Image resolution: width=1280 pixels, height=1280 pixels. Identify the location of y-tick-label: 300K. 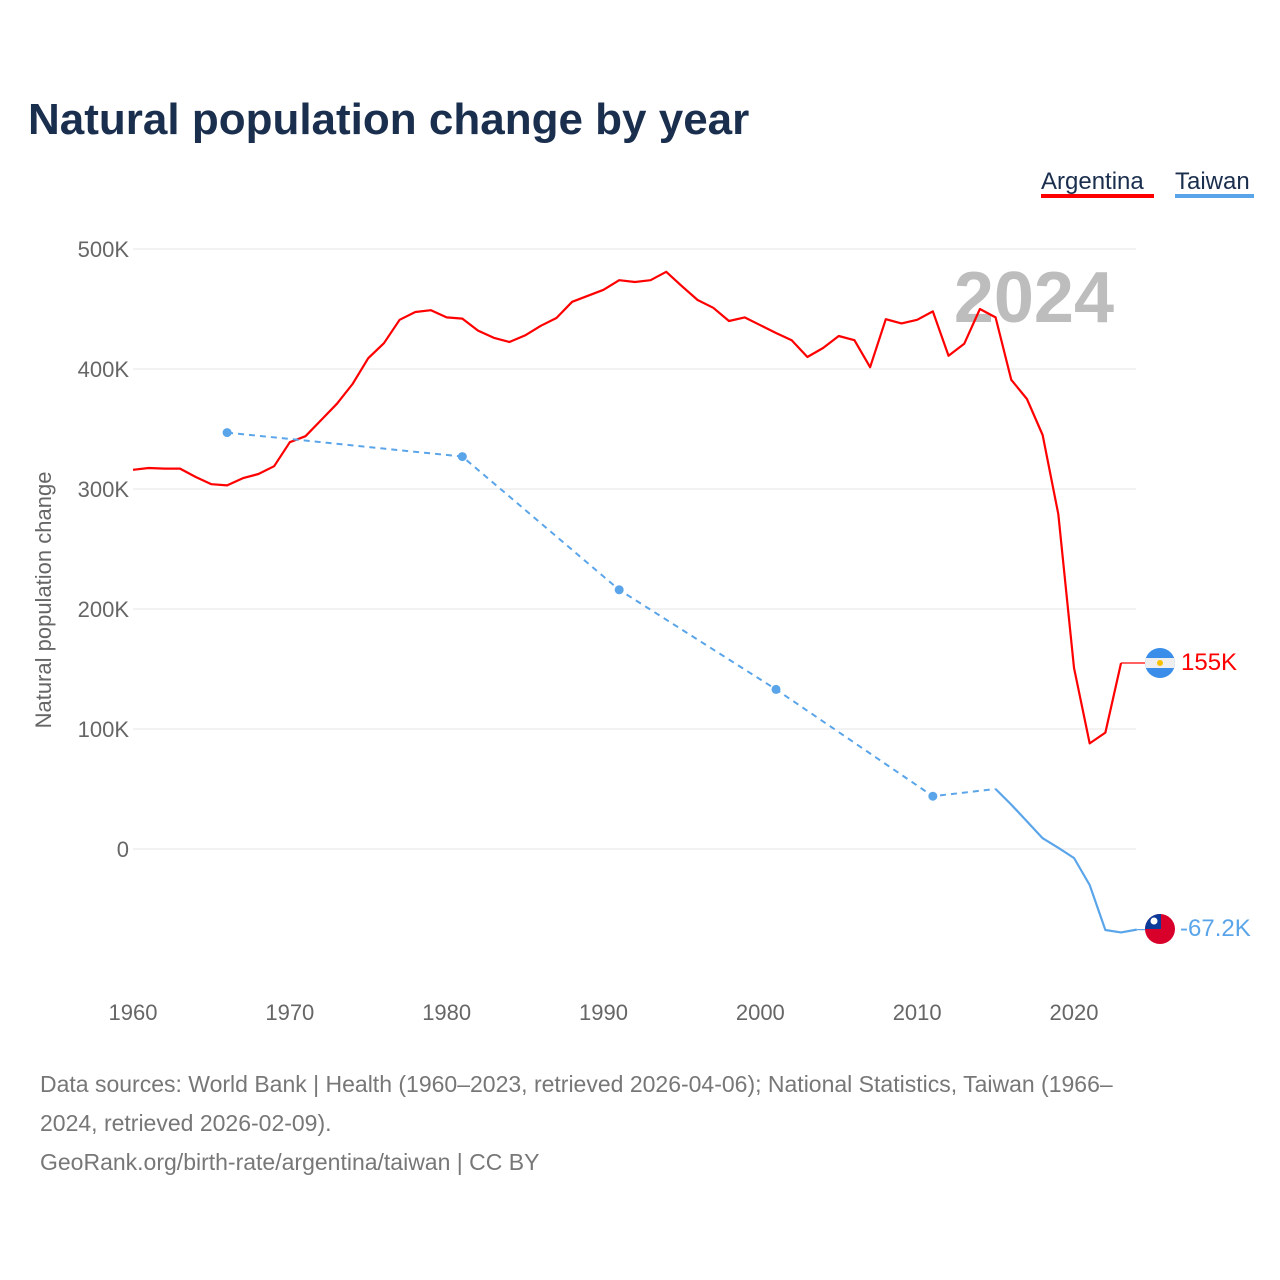
(104, 489).